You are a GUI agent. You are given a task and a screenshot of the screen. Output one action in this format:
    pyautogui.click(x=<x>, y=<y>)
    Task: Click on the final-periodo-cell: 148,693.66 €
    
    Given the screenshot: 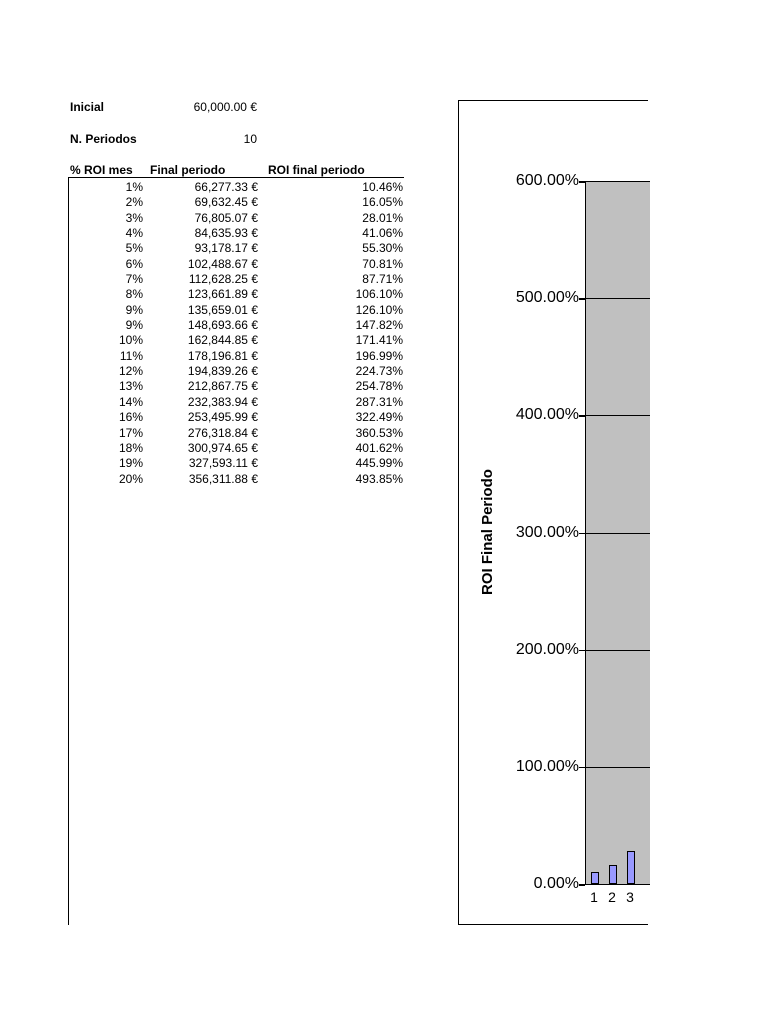 What is the action you would take?
    pyautogui.click(x=222, y=325)
    